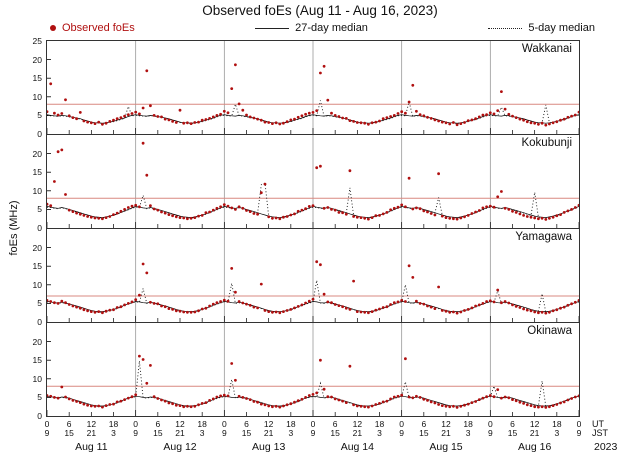 The width and height of the screenshot is (640, 457). I want to click on chart-legend: Observed foEs 27-day median 5-day median, so click(322, 28).